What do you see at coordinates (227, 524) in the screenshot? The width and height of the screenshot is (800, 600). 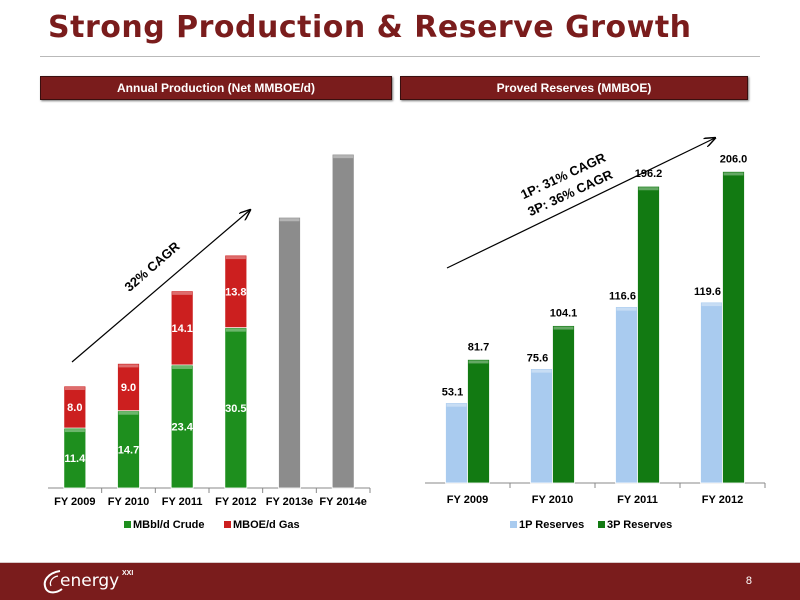 I see `legend-gas-swatch` at bounding box center [227, 524].